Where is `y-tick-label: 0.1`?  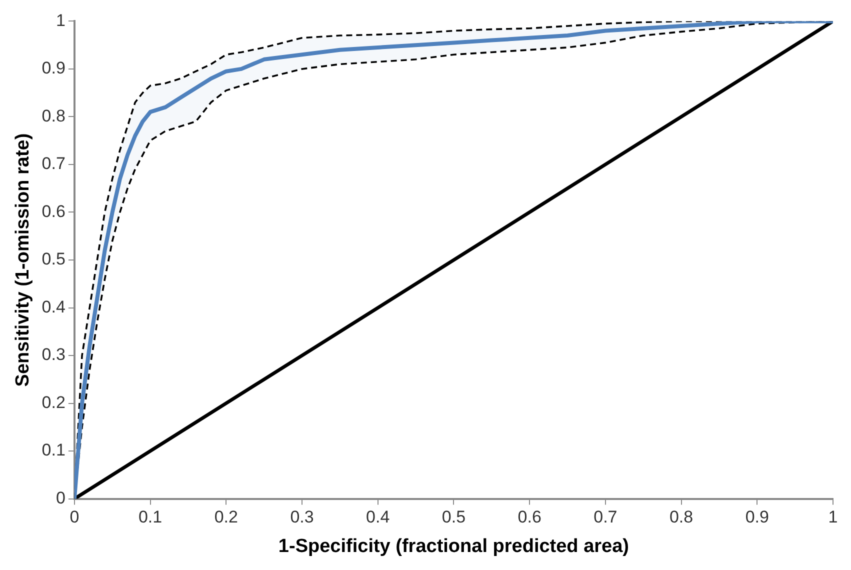 y-tick-label: 0.1 is located at coordinates (54, 450).